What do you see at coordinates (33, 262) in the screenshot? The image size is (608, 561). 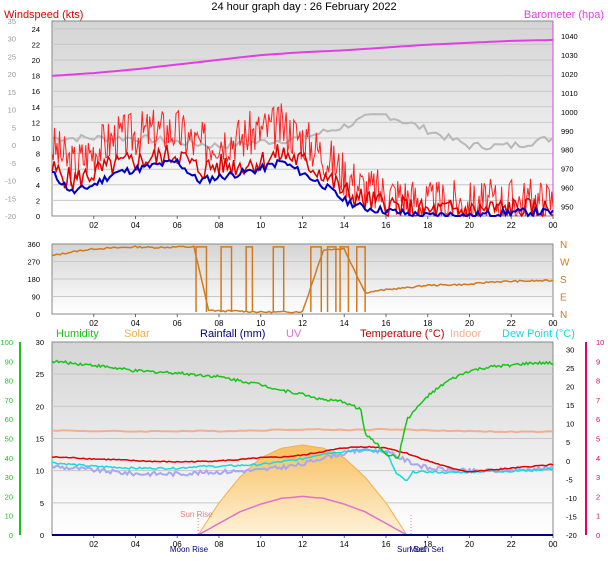 I see `direction-tick-label: 270` at bounding box center [33, 262].